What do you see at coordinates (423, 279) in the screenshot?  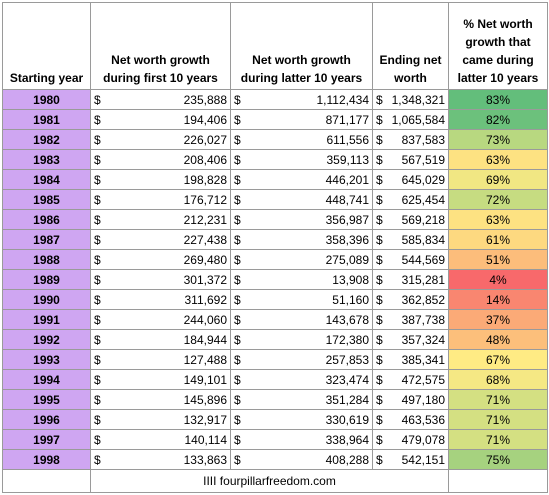 I see `ending-value: 315,281` at bounding box center [423, 279].